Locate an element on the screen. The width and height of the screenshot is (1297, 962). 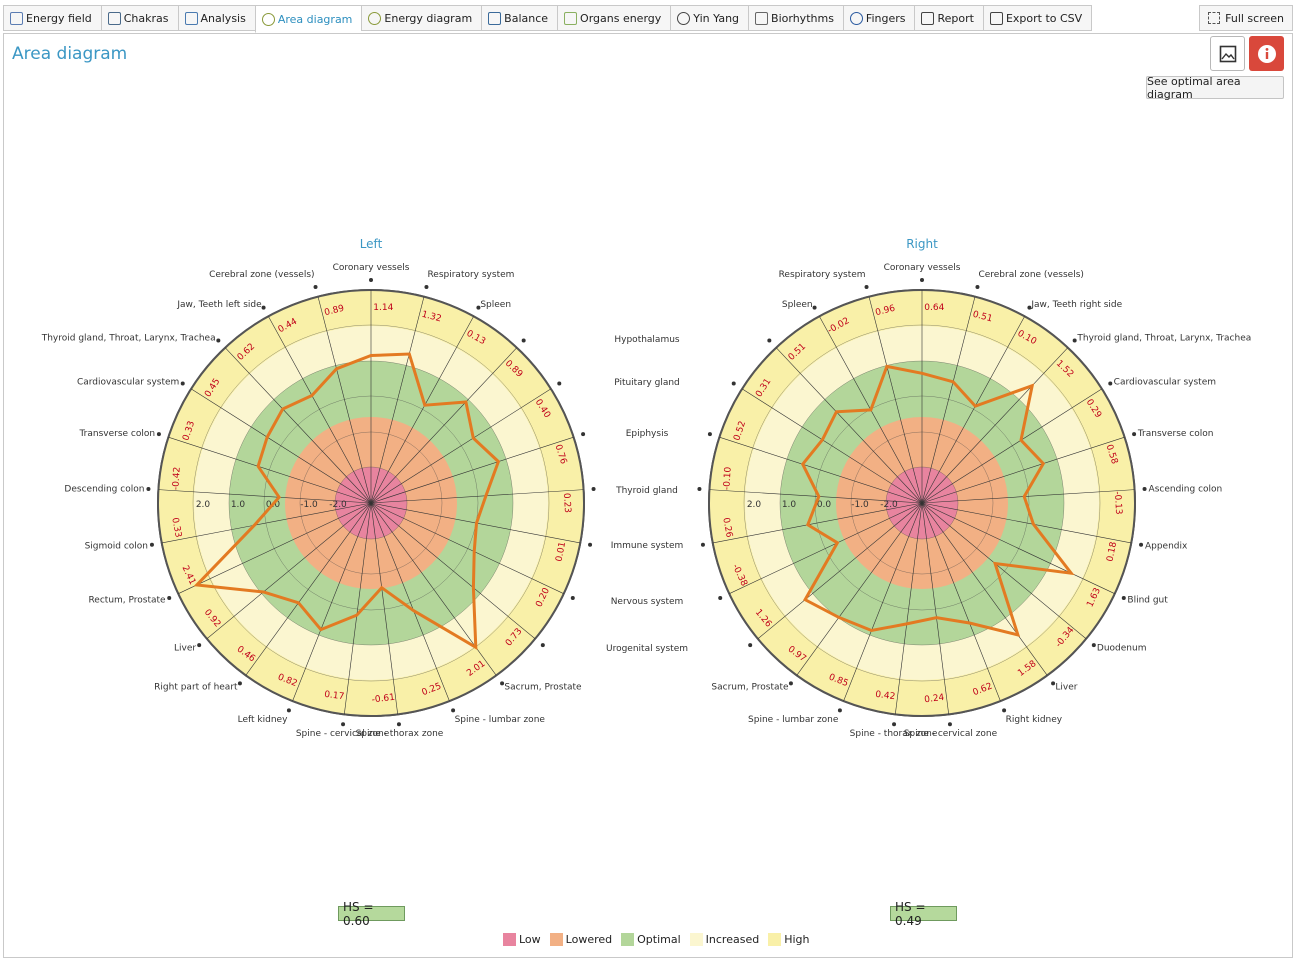
chart-title: Right is located at coordinates (922, 244).